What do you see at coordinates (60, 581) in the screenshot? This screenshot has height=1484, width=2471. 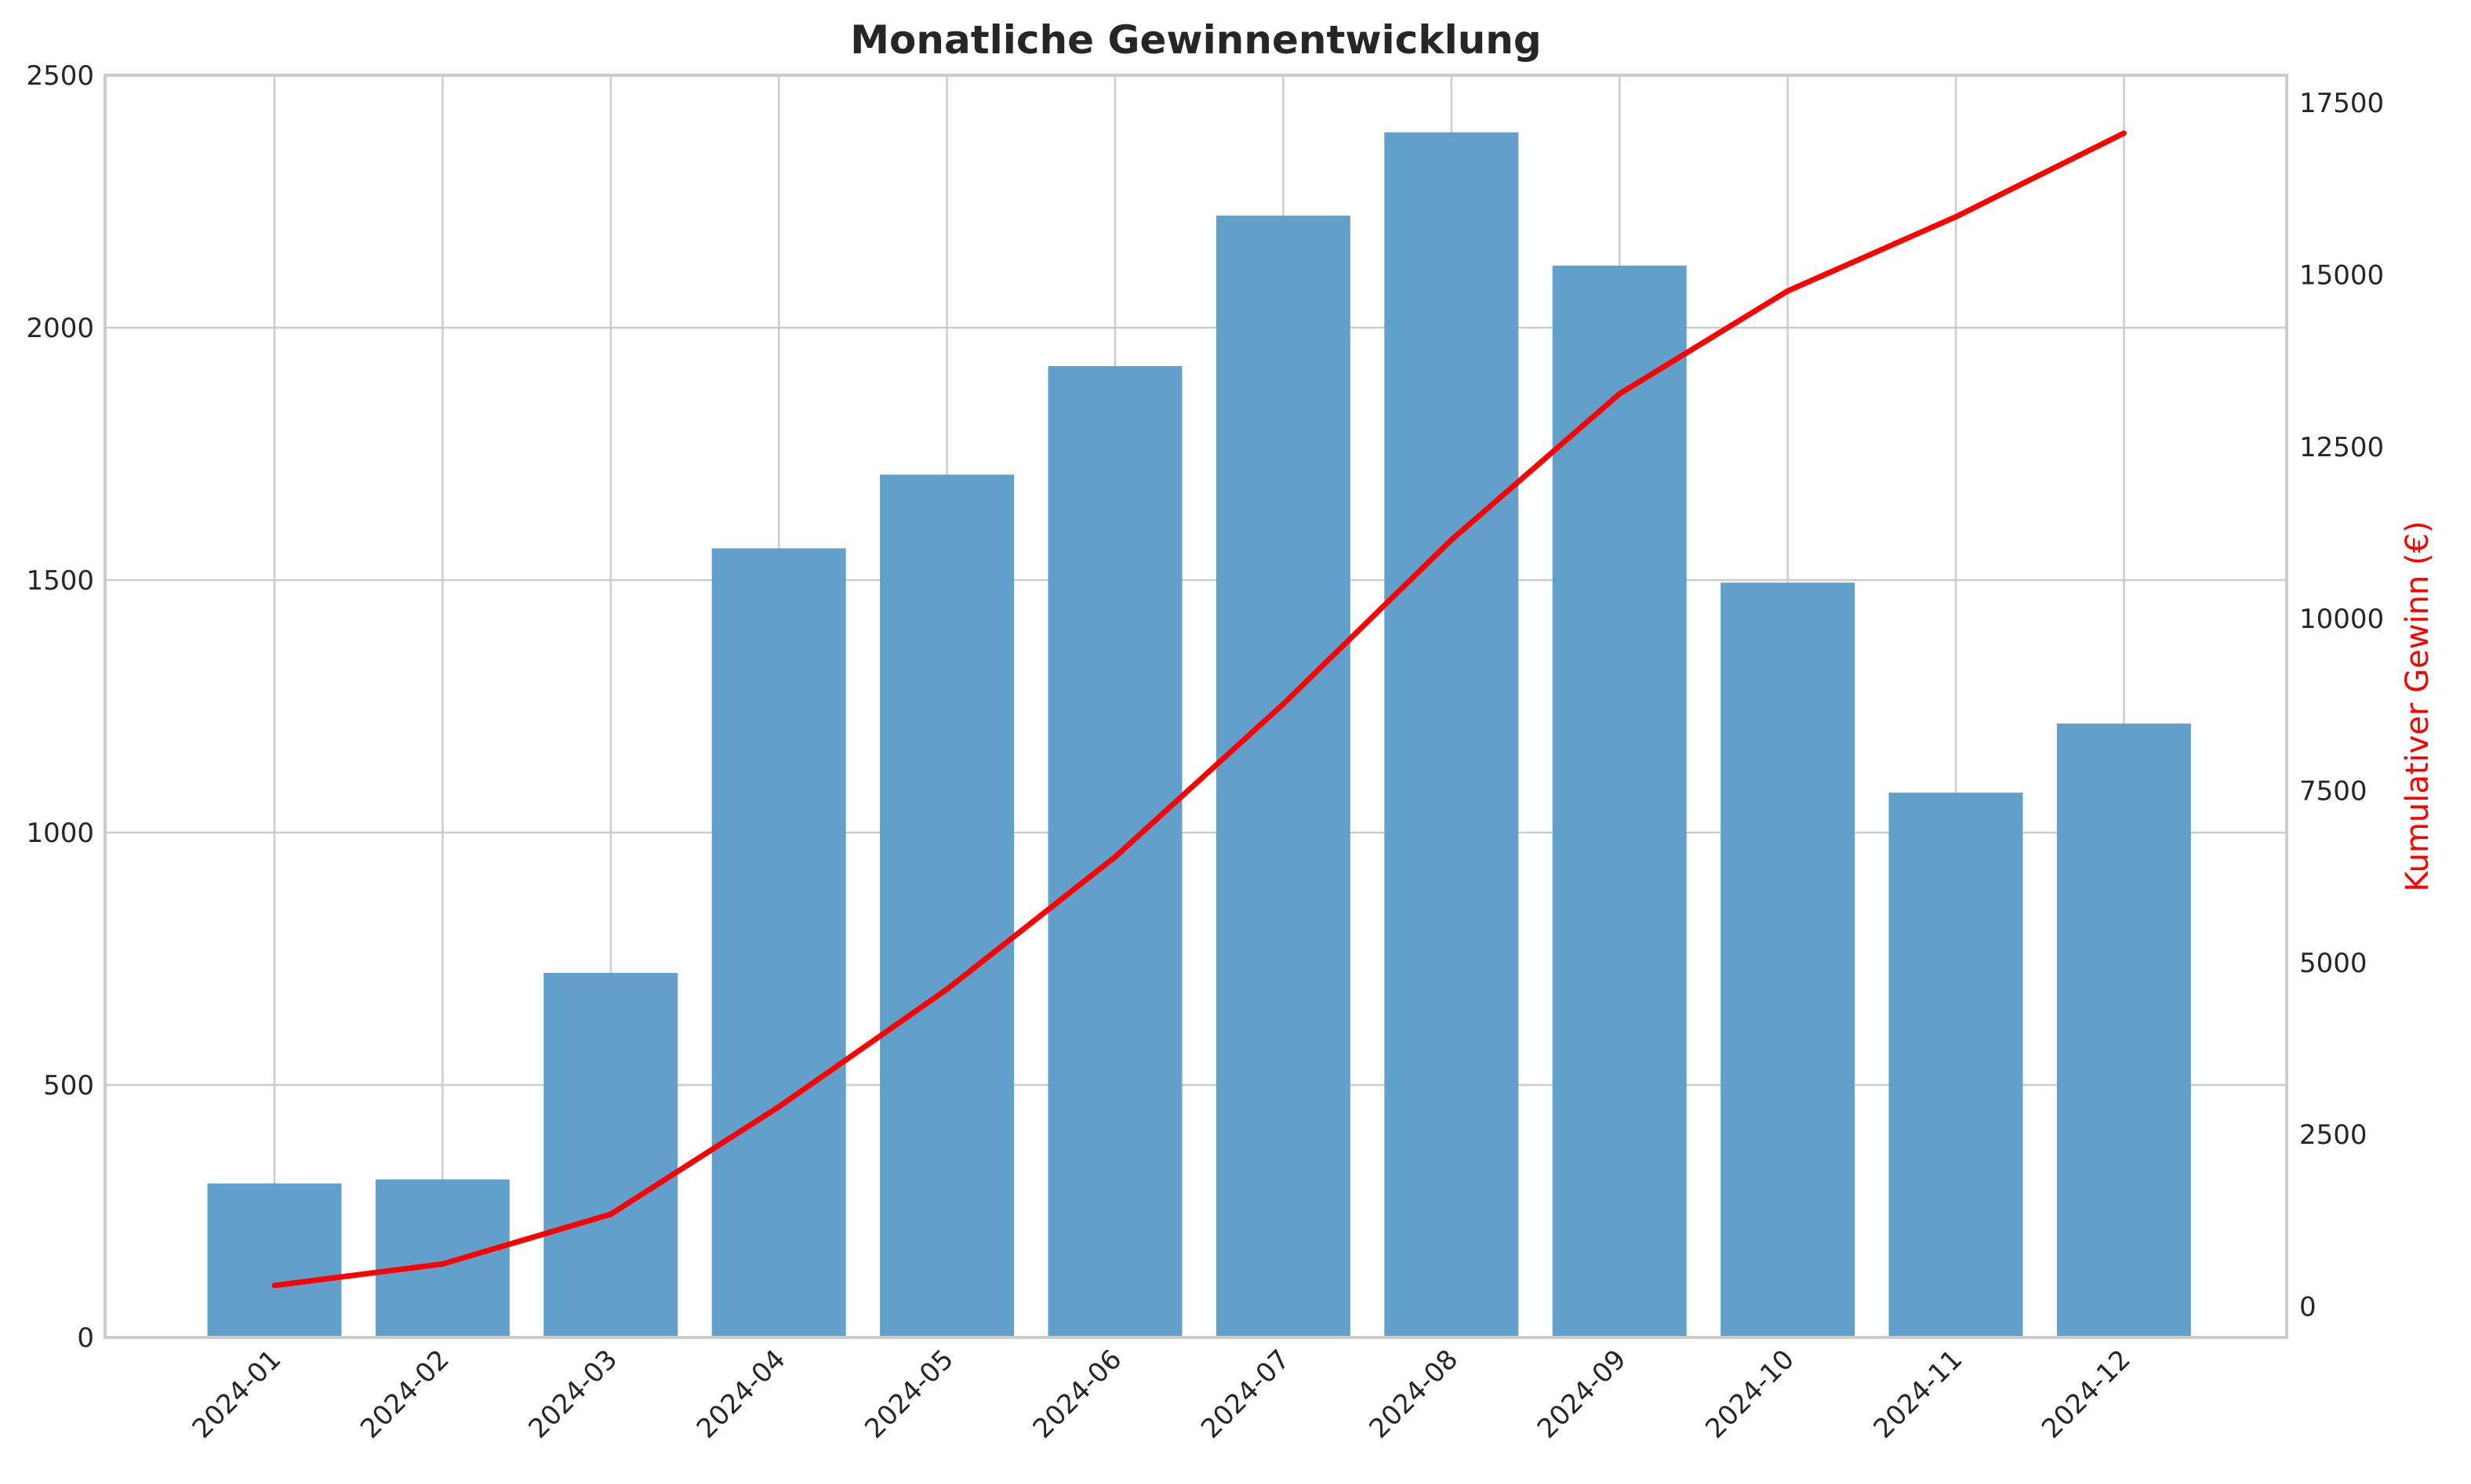 I see `left-y-tick-label: 1500` at bounding box center [60, 581].